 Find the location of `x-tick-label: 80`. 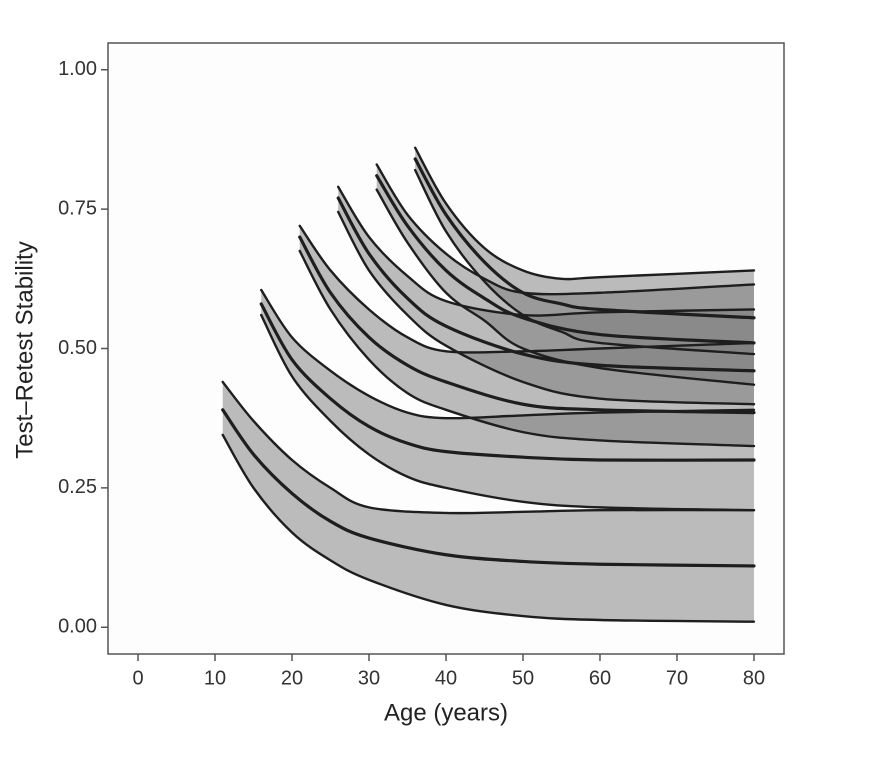

x-tick-label: 80 is located at coordinates (754, 678).